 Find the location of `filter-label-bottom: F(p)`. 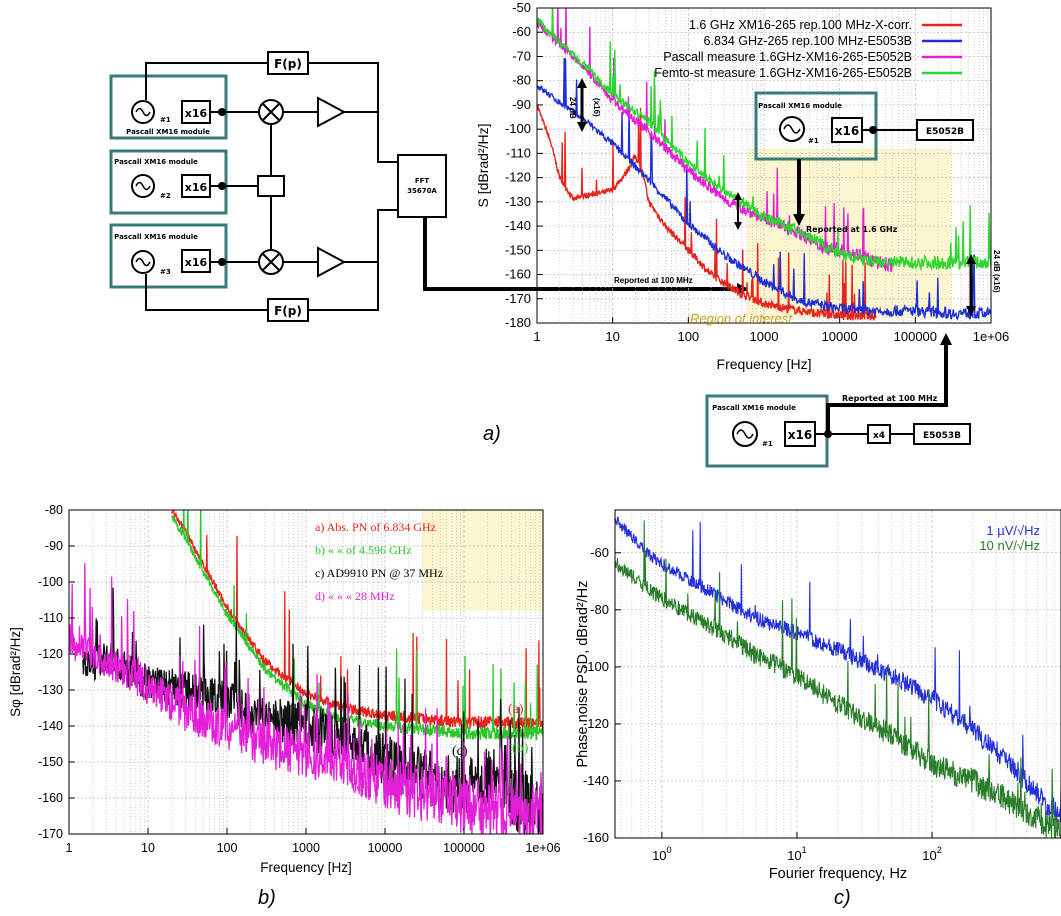

filter-label-bottom: F(p) is located at coordinates (288, 311).